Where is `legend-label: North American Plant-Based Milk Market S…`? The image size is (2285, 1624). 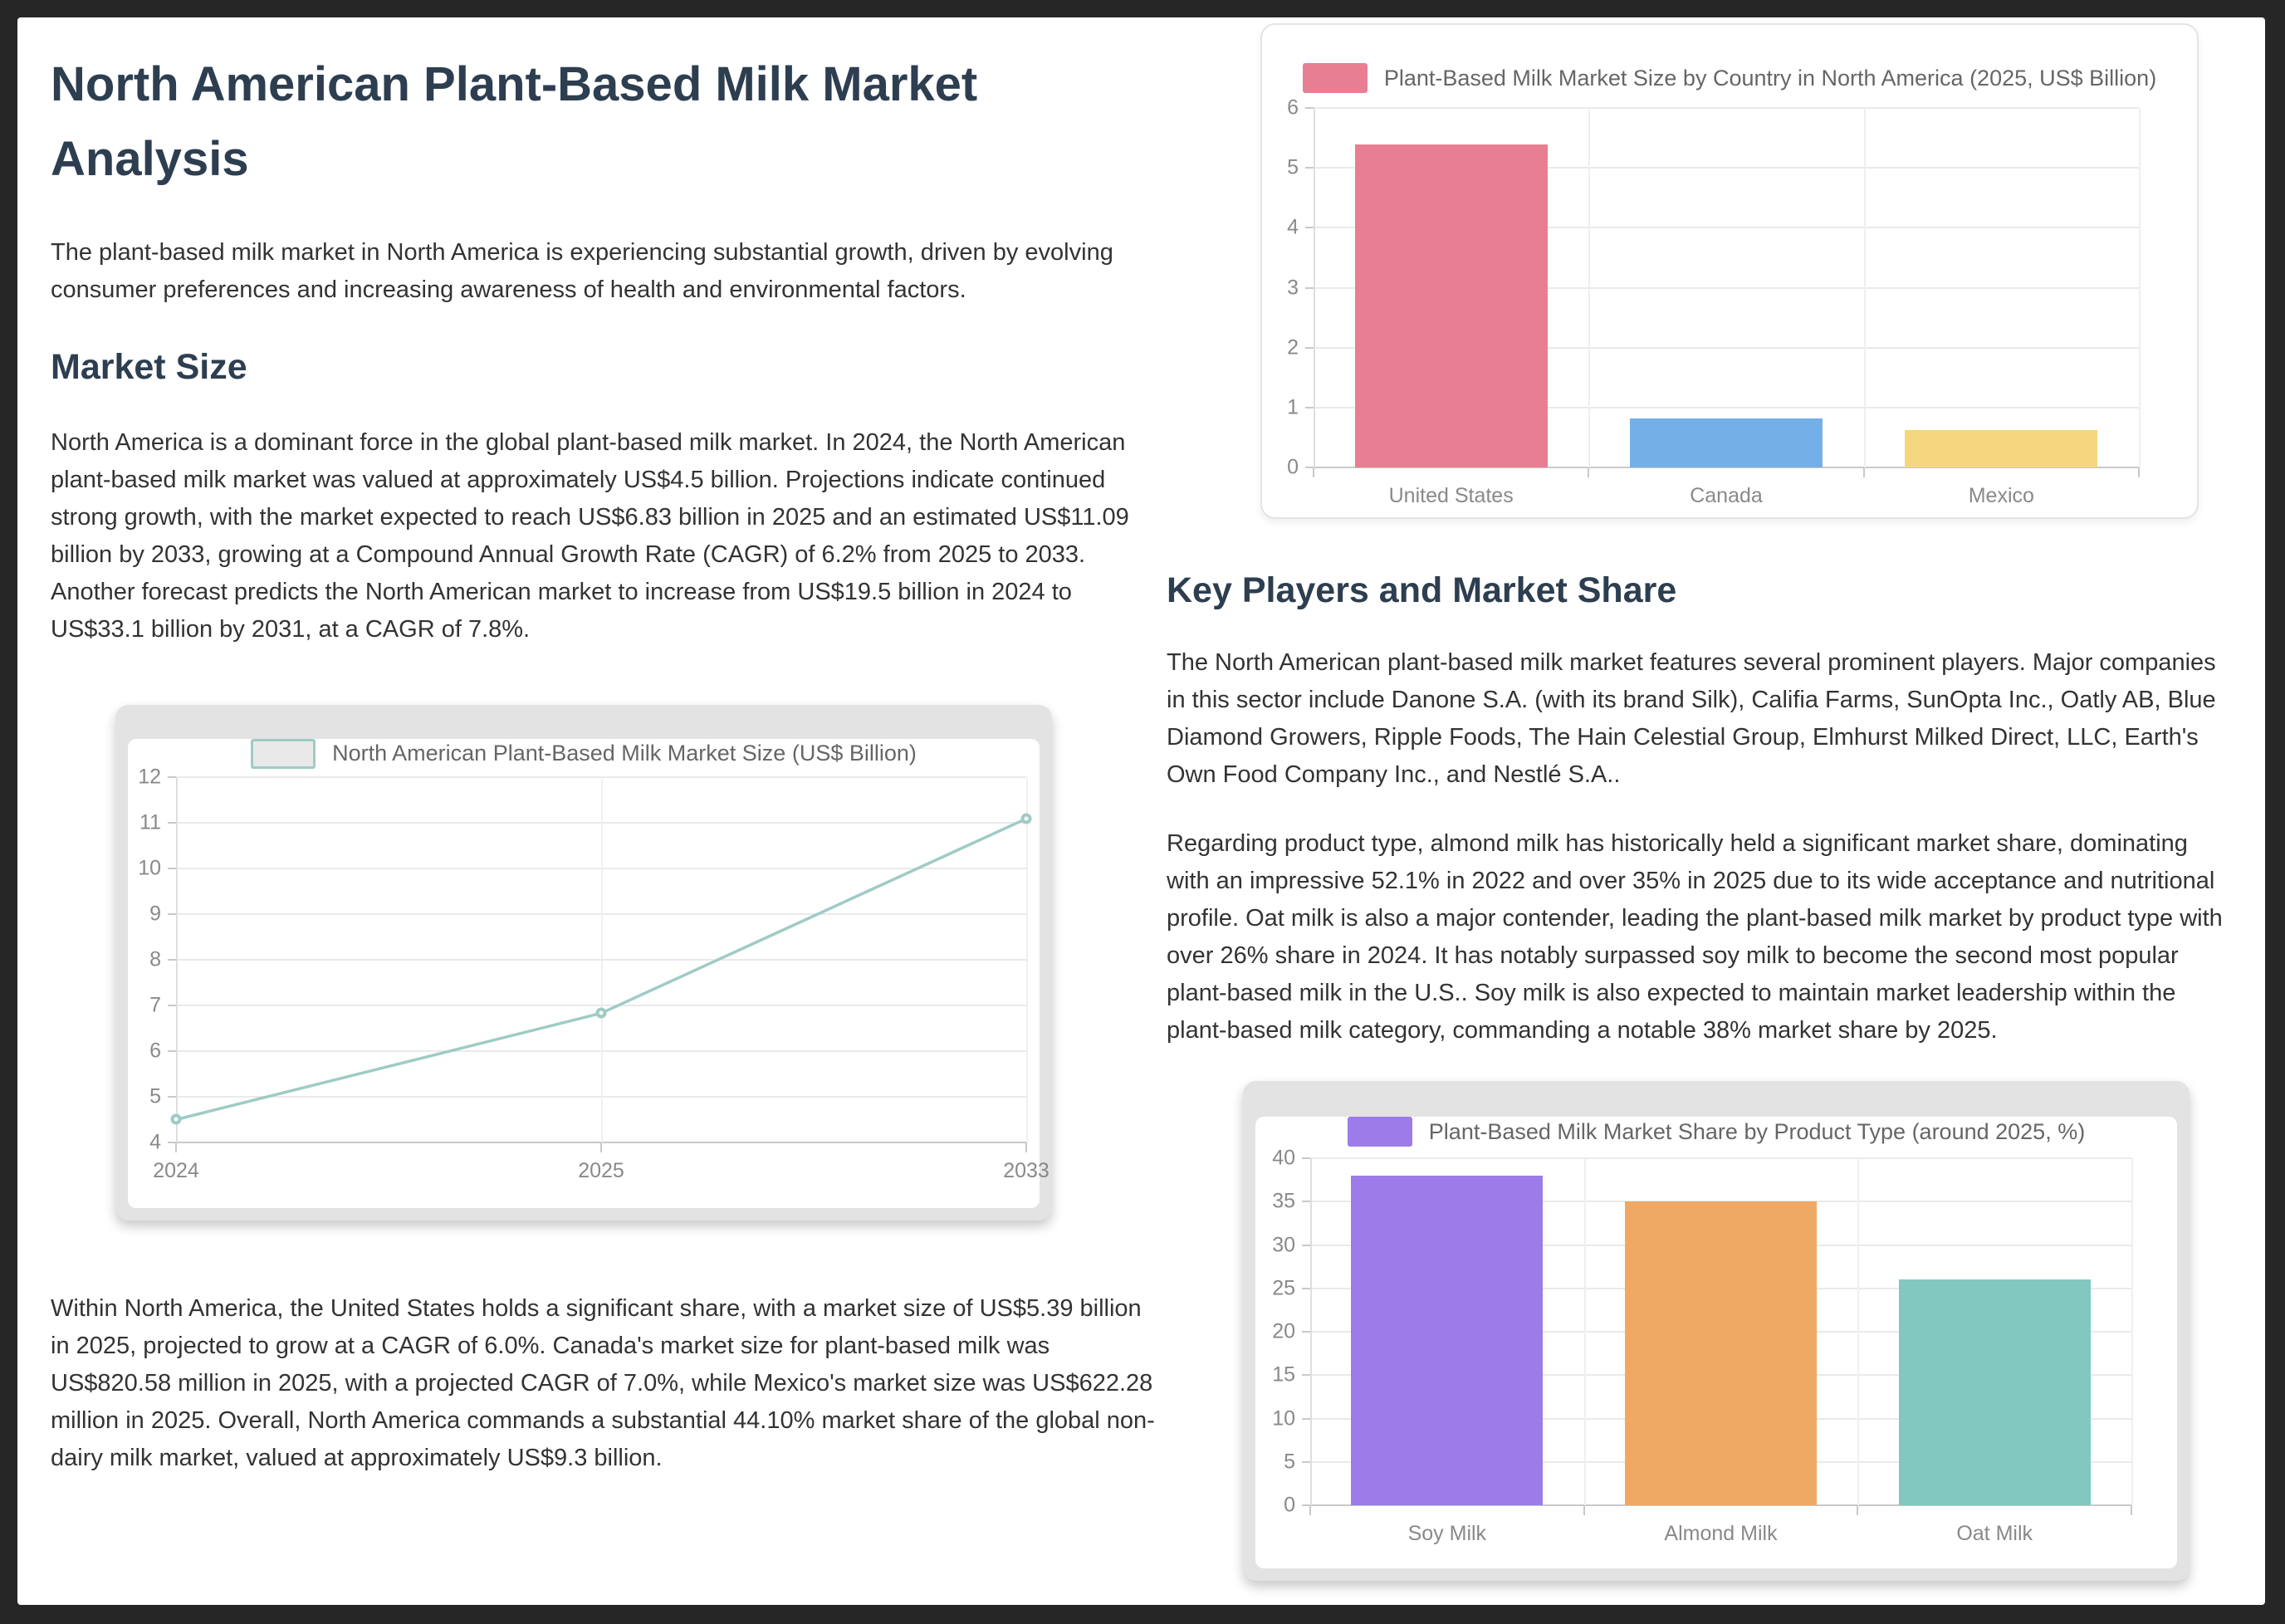 legend-label: North American Plant-Based Milk Market S… is located at coordinates (624, 753).